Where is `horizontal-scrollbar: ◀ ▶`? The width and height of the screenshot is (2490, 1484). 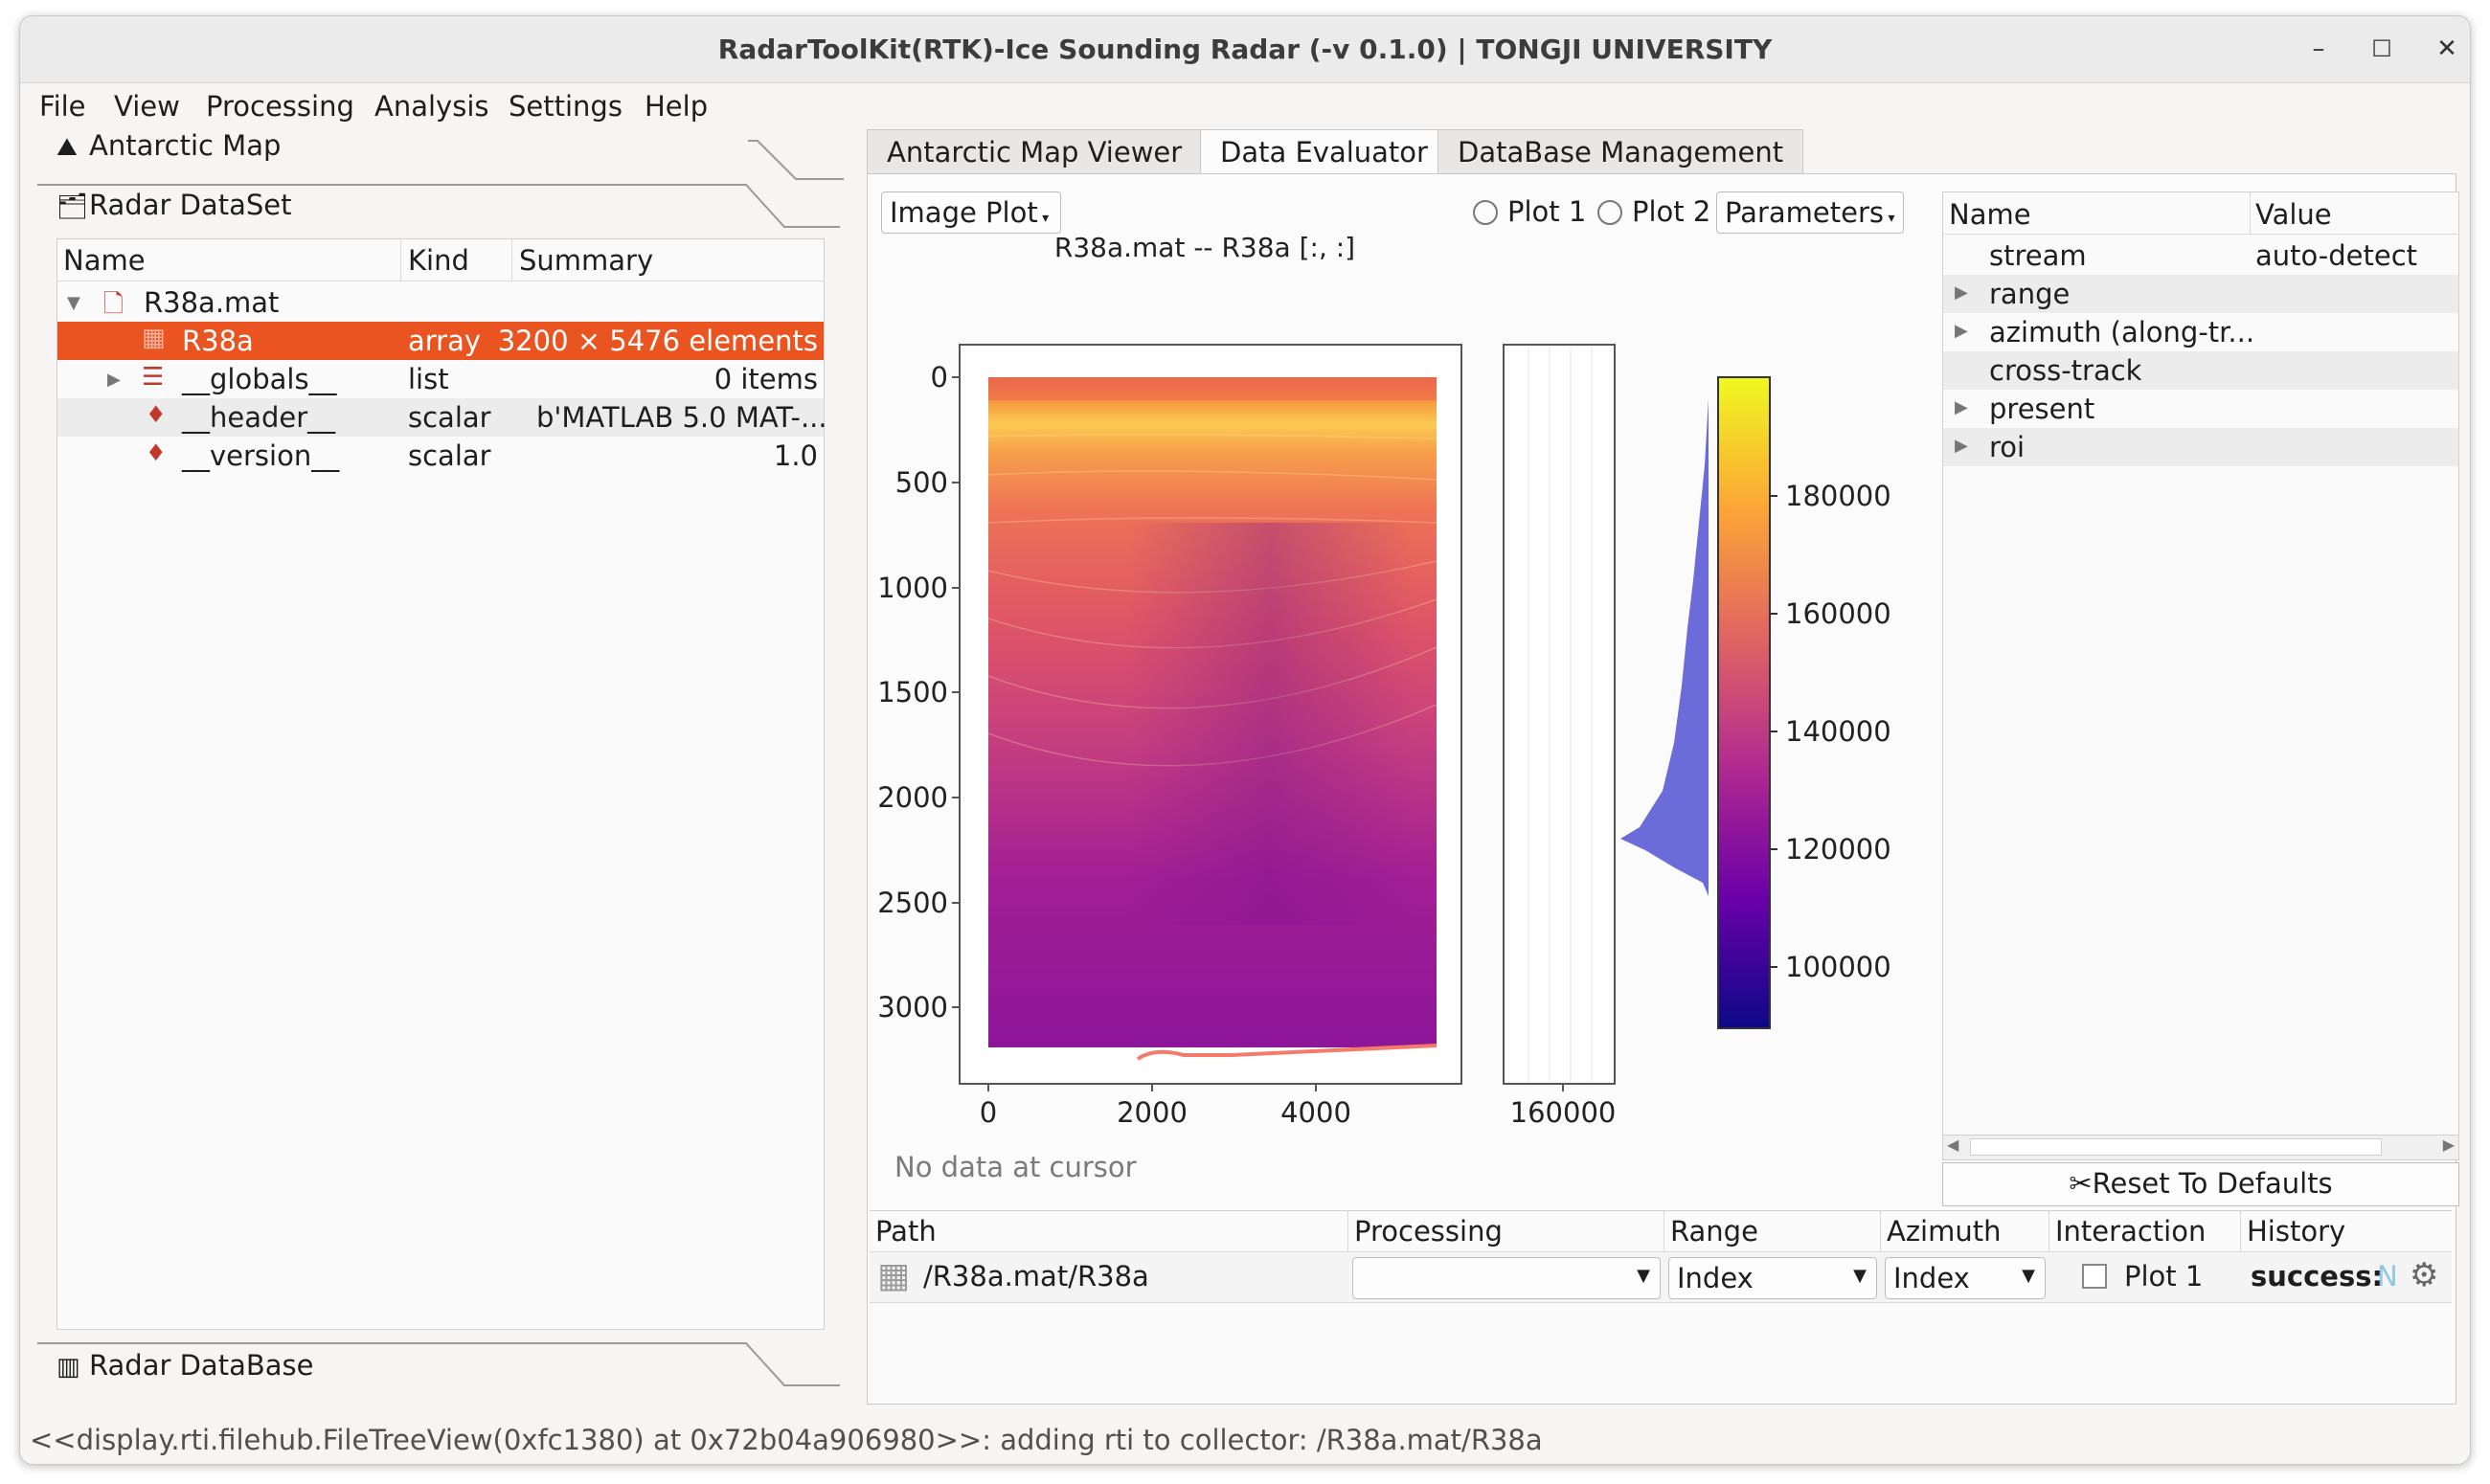
horizontal-scrollbar: ◀ ▶ is located at coordinates (2201, 1147).